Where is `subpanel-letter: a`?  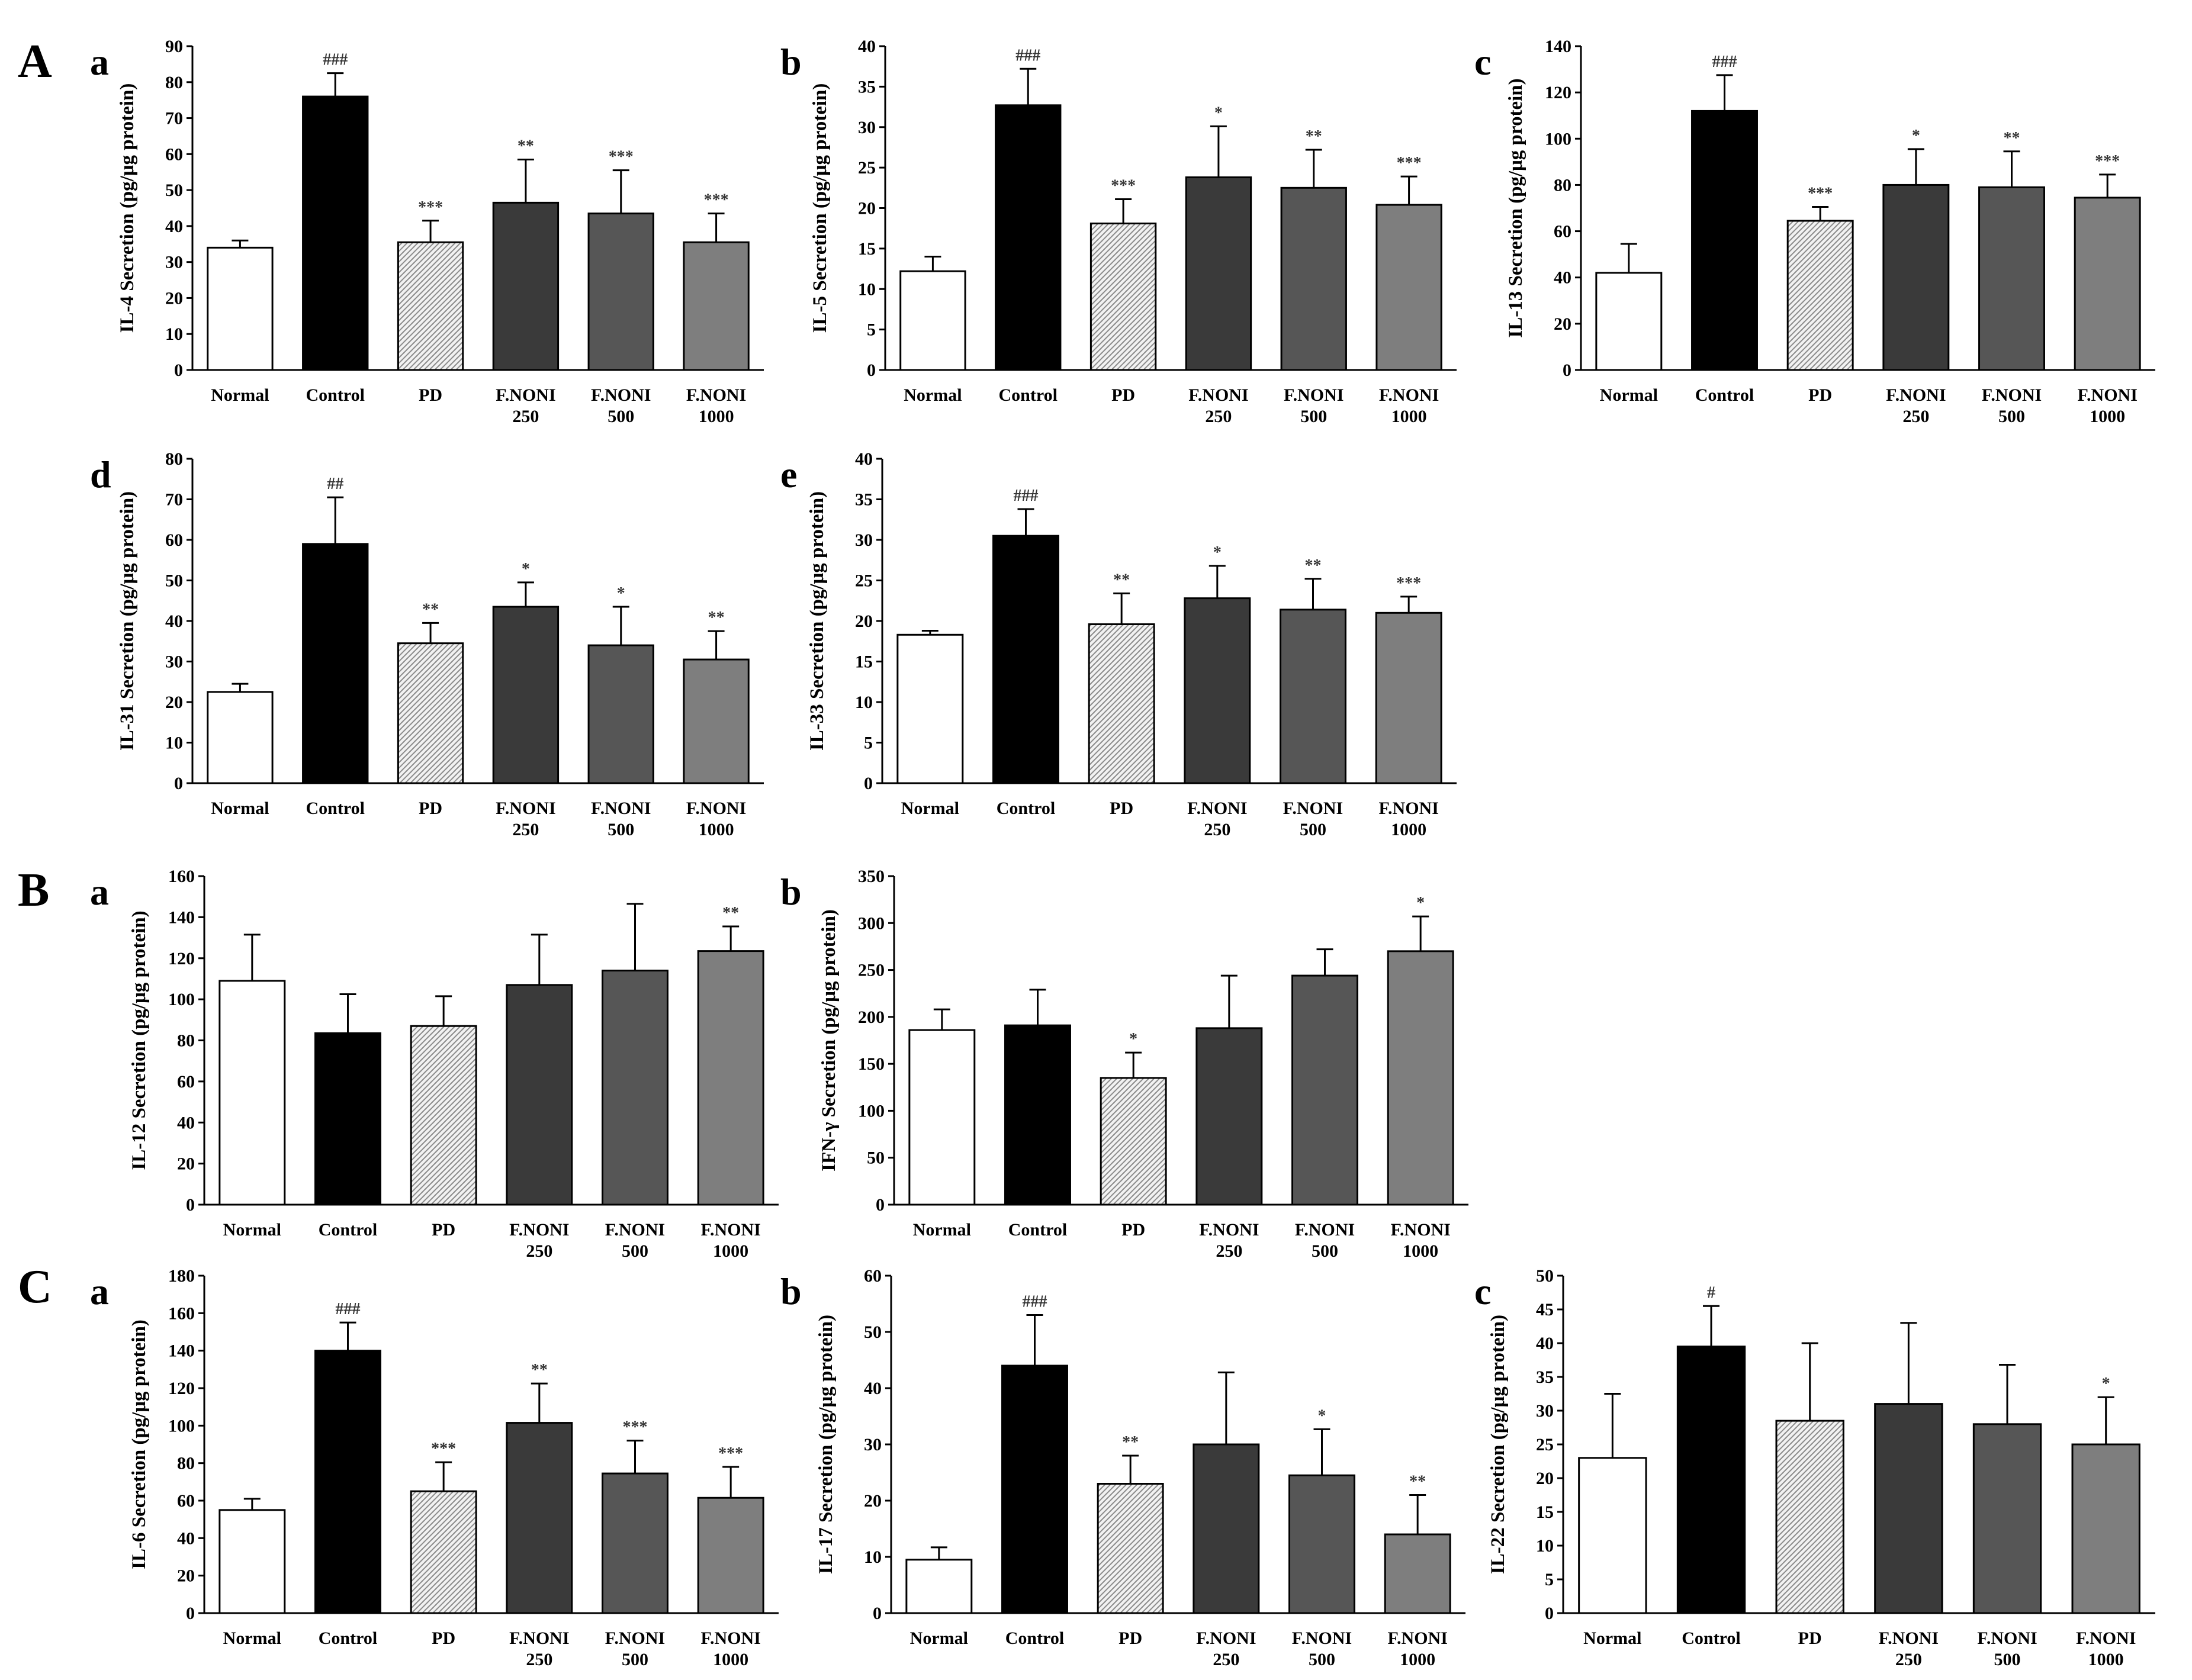 subpanel-letter: a is located at coordinates (99, 62).